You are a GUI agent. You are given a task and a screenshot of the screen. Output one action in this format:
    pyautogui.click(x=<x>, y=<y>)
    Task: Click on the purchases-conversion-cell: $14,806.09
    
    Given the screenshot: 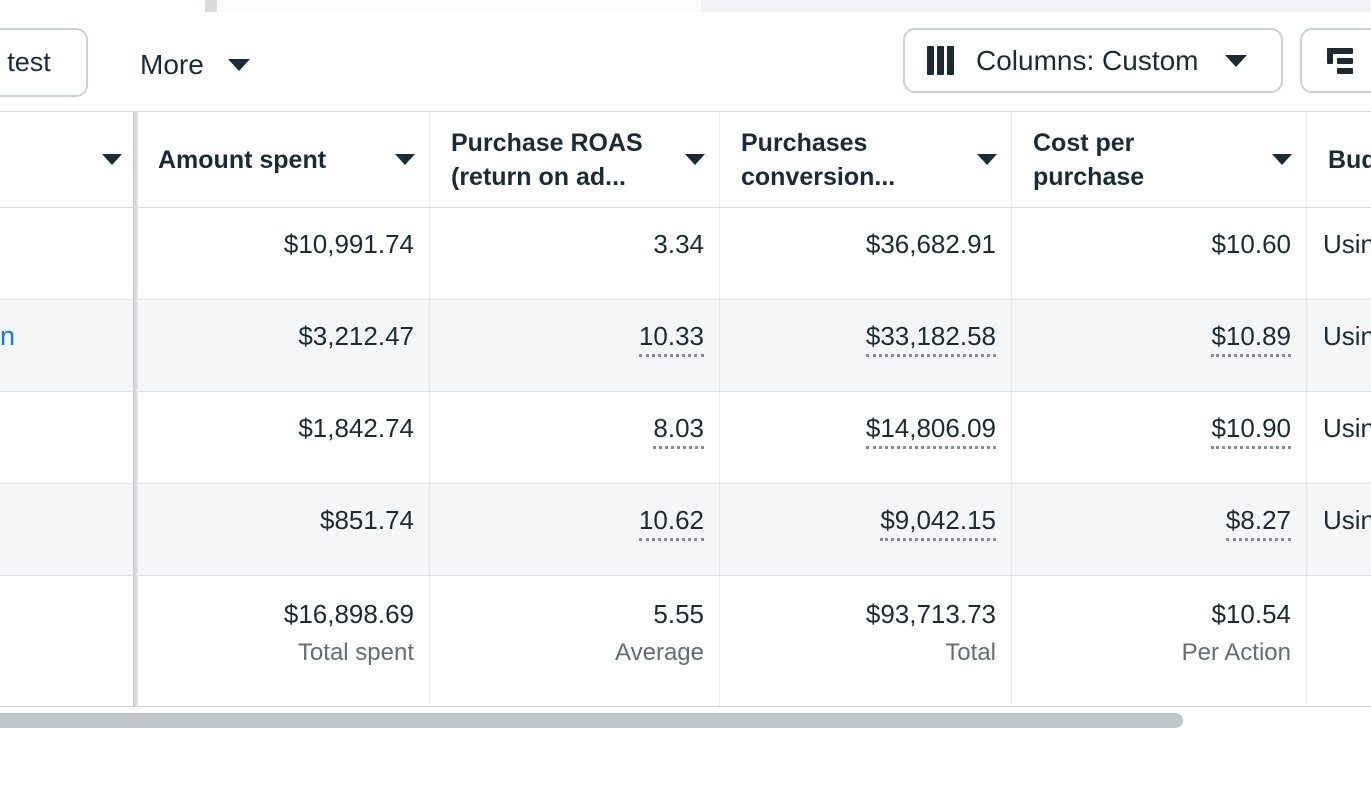 What is the action you would take?
    pyautogui.click(x=866, y=437)
    